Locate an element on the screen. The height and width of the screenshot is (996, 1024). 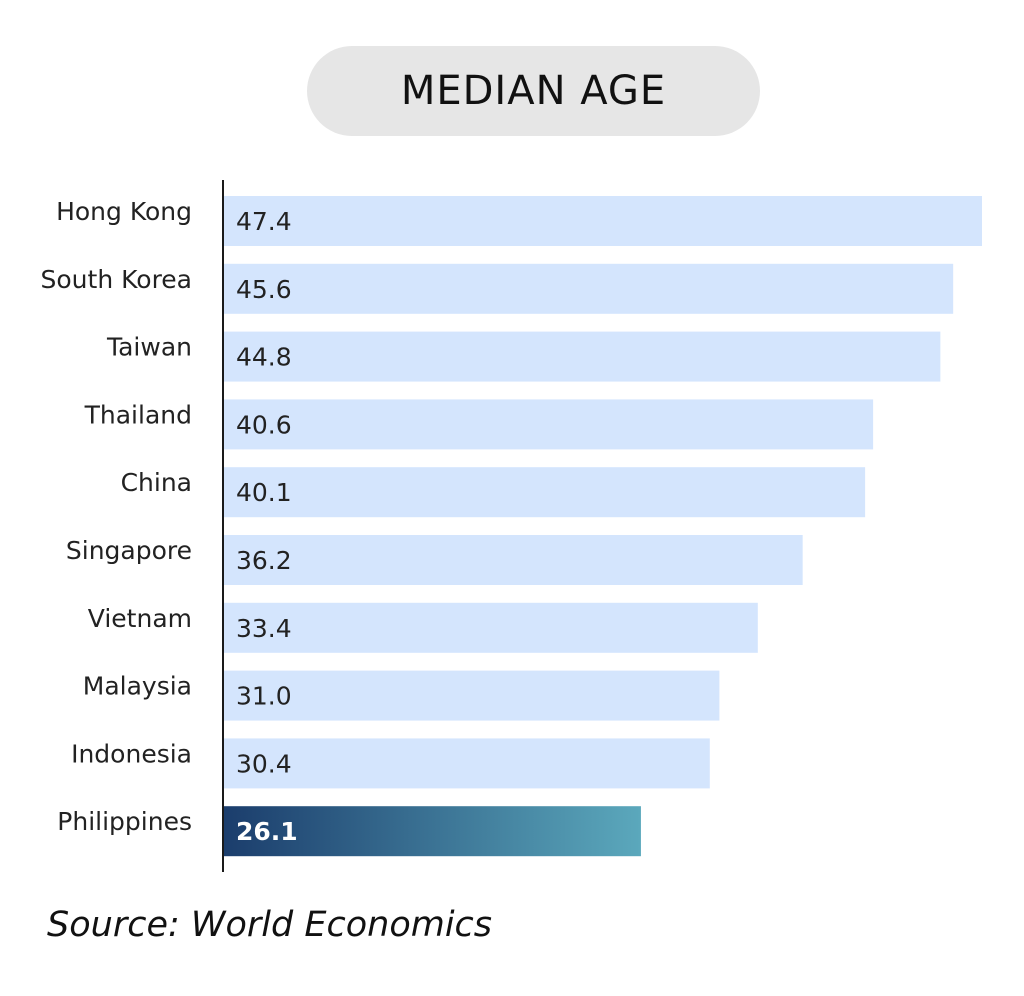
value-label-hong-kong: 47.4 is located at coordinates (264, 221).